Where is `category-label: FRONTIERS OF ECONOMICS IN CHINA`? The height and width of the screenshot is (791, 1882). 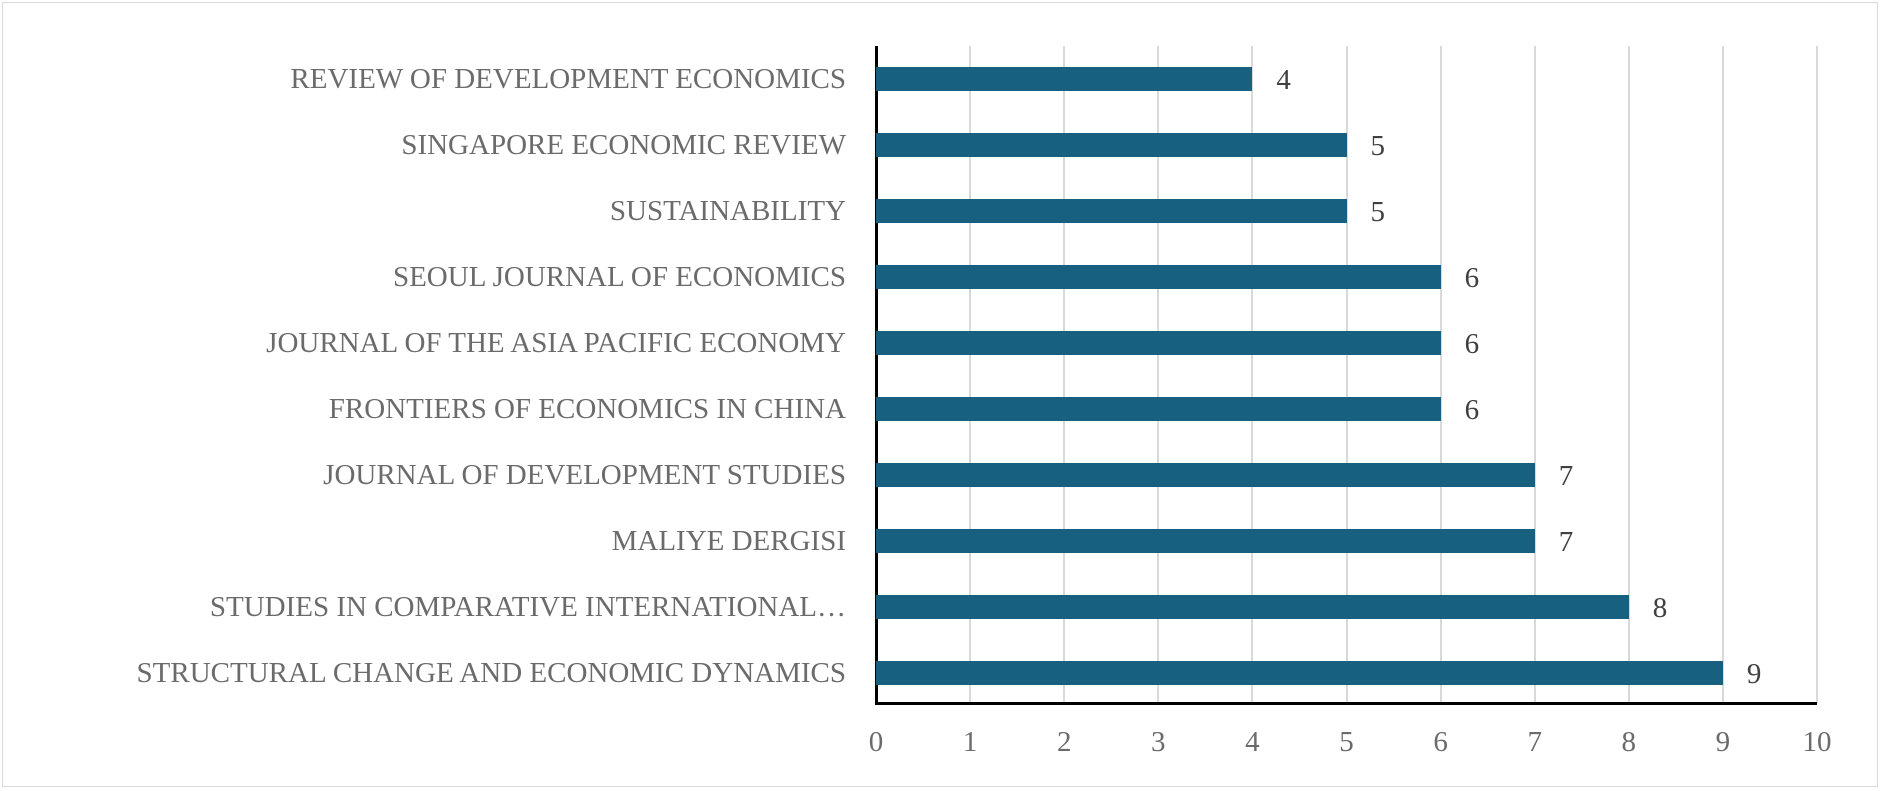 category-label: FRONTIERS OF ECONOMICS IN CHINA is located at coordinates (587, 409).